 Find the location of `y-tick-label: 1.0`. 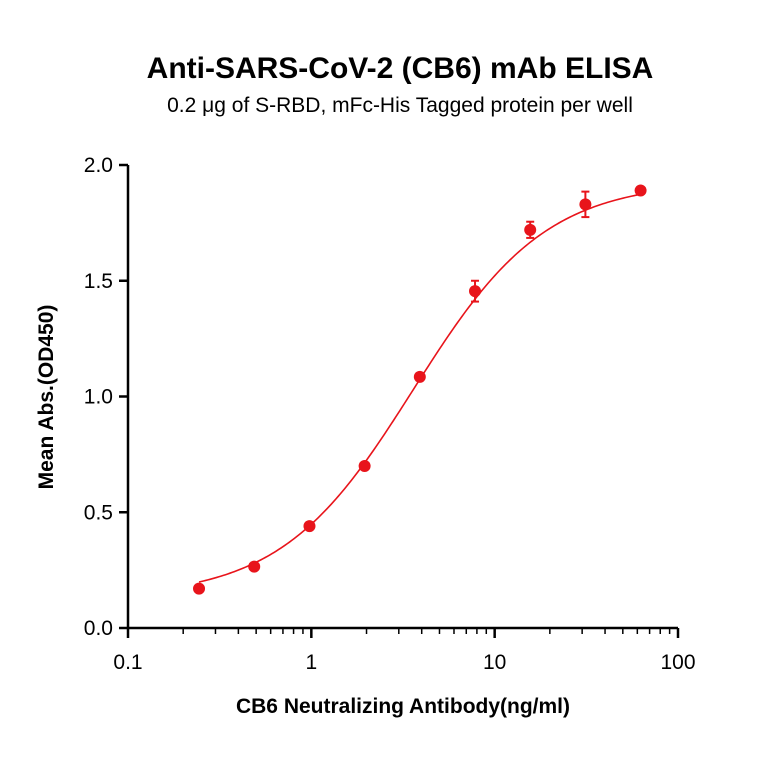

y-tick-label: 1.0 is located at coordinates (98, 397).